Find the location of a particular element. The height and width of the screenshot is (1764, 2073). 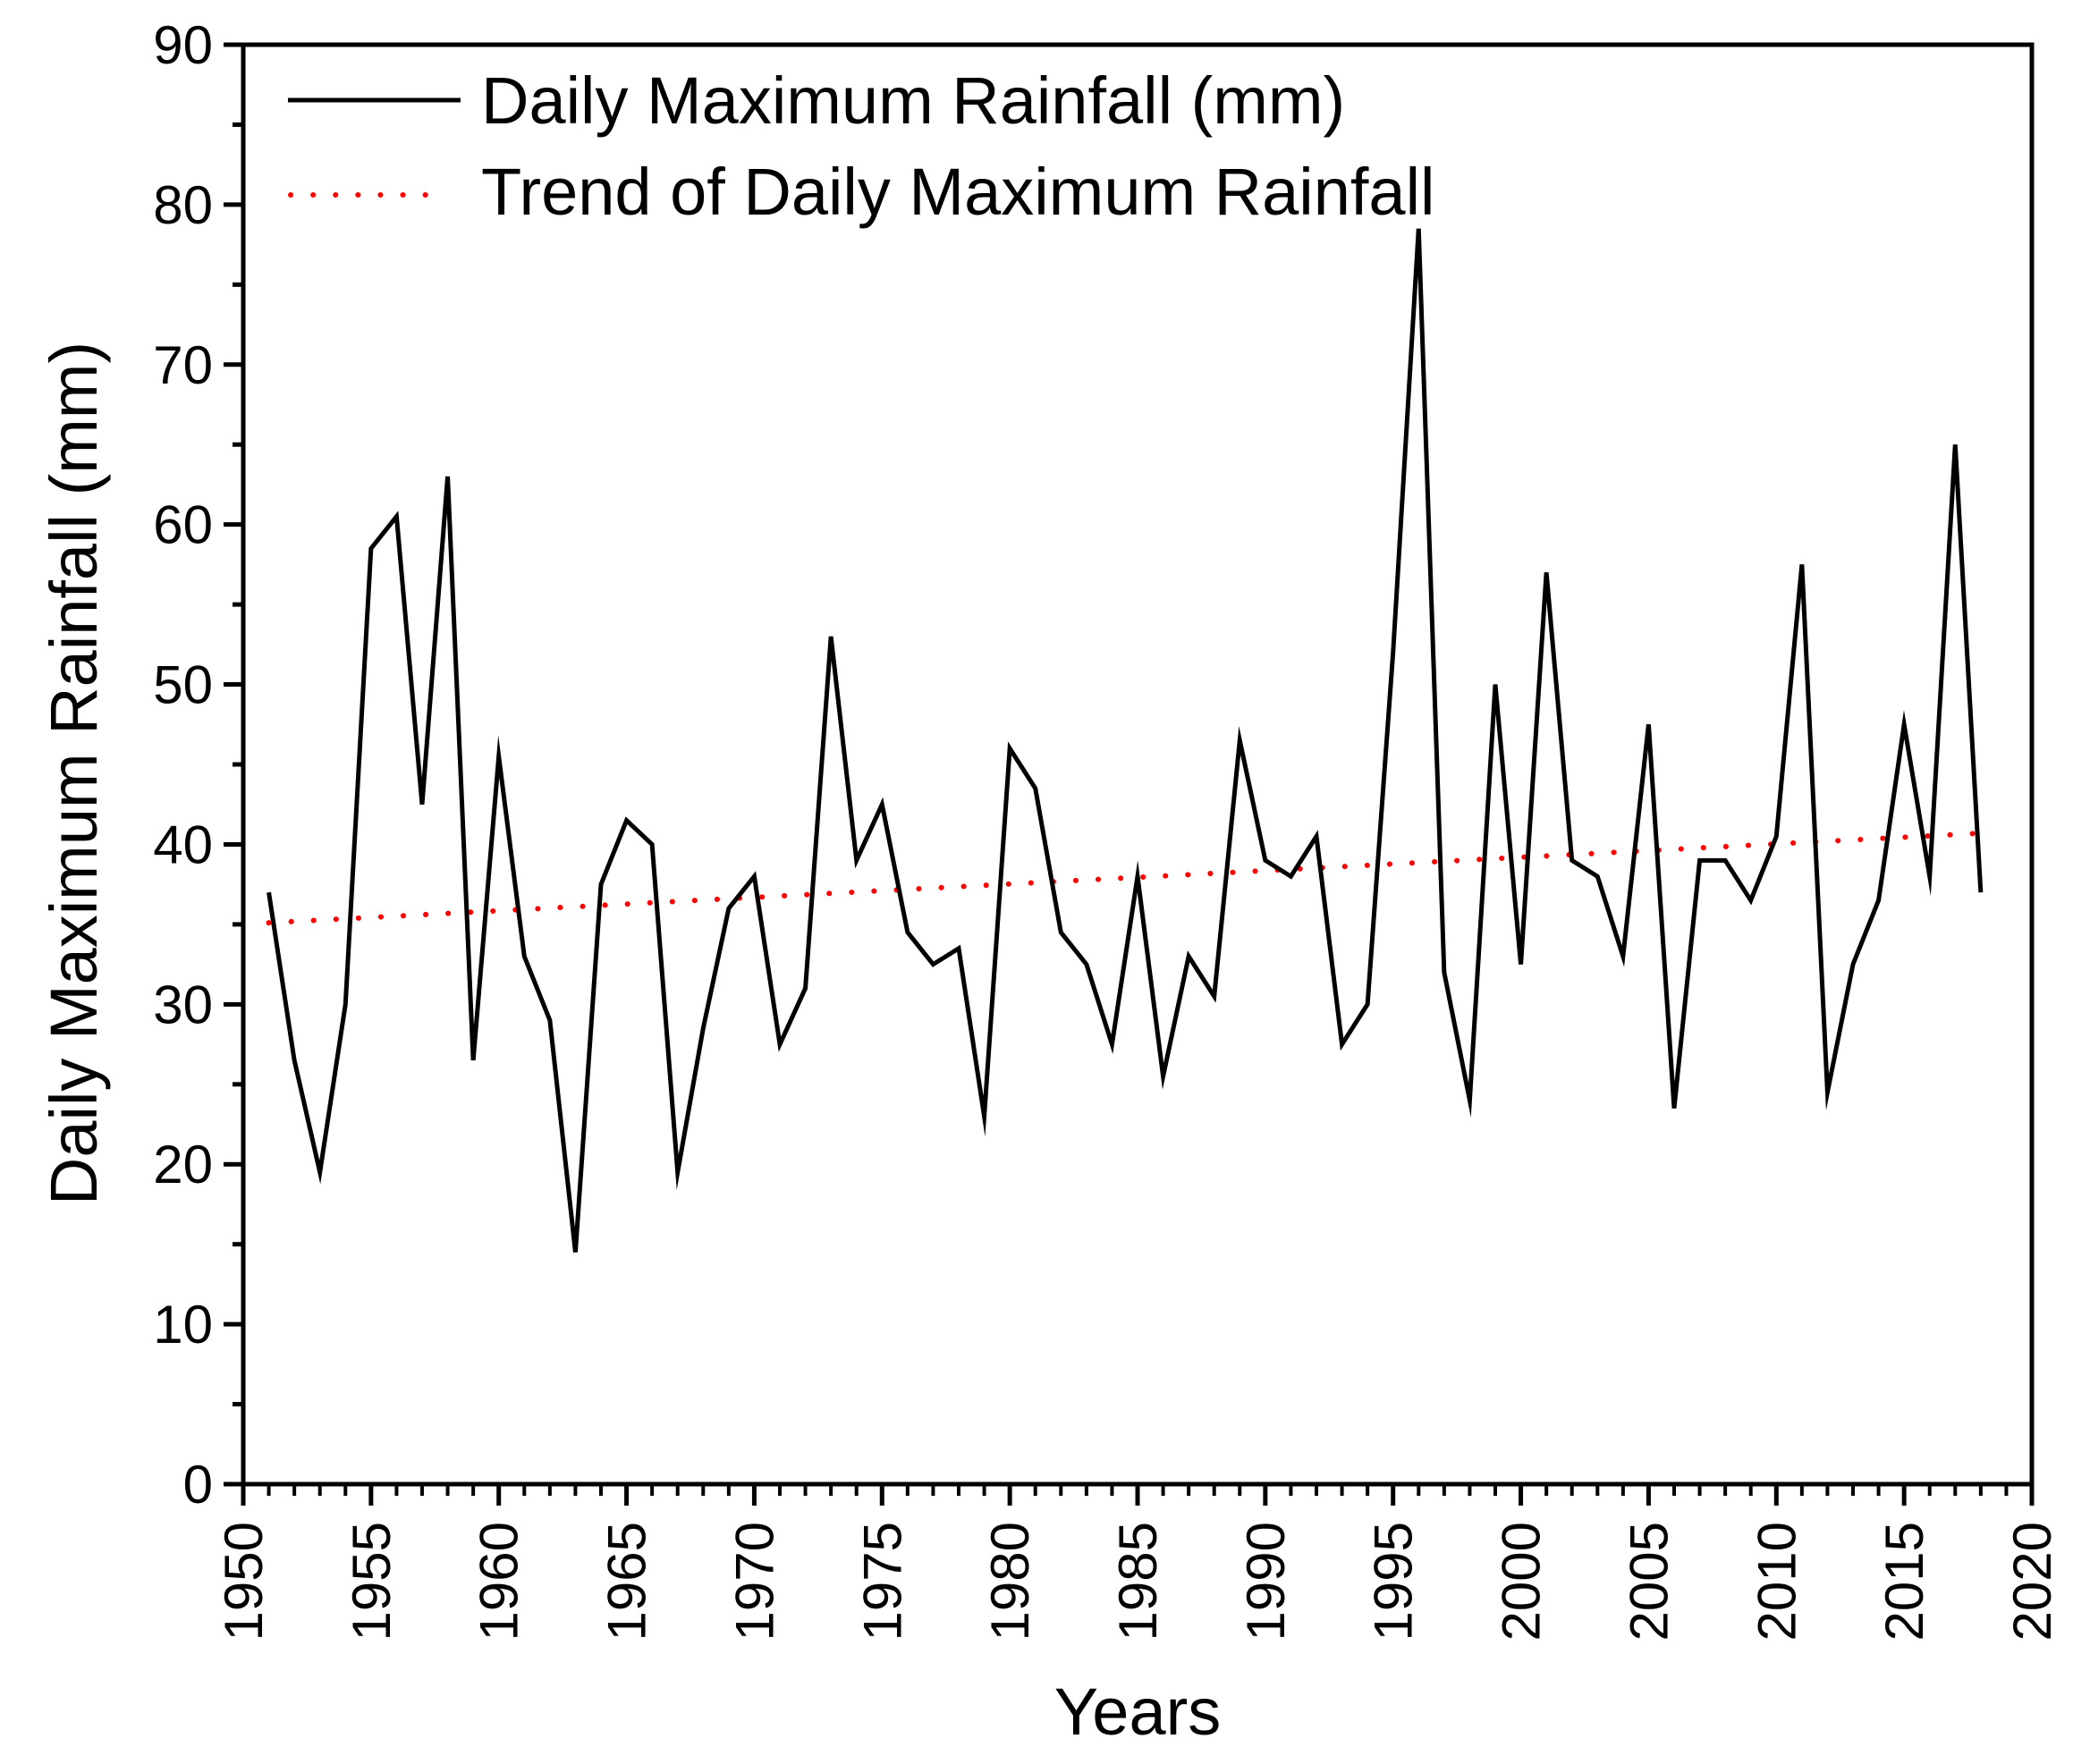

x-tick-label: 1960 is located at coordinates (499, 1581).